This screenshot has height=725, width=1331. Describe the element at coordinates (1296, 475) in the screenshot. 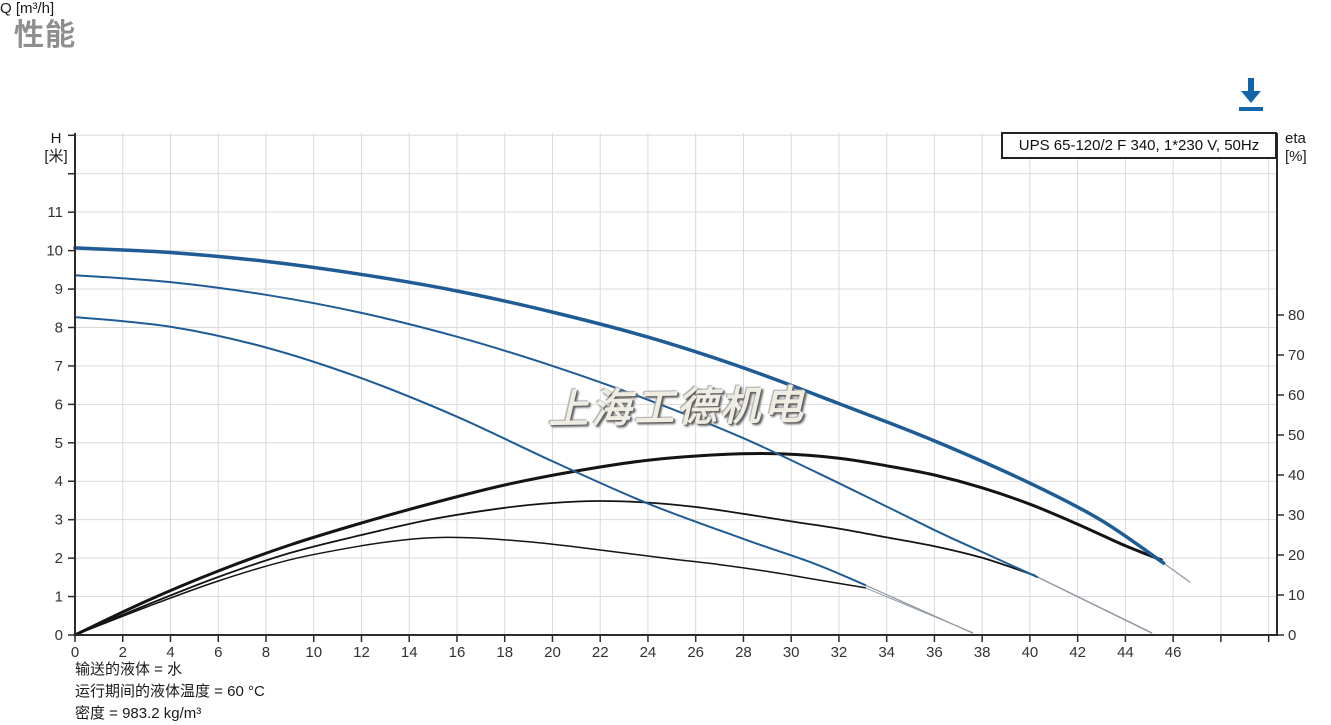

I see `eta-tick-label: 40` at that location.